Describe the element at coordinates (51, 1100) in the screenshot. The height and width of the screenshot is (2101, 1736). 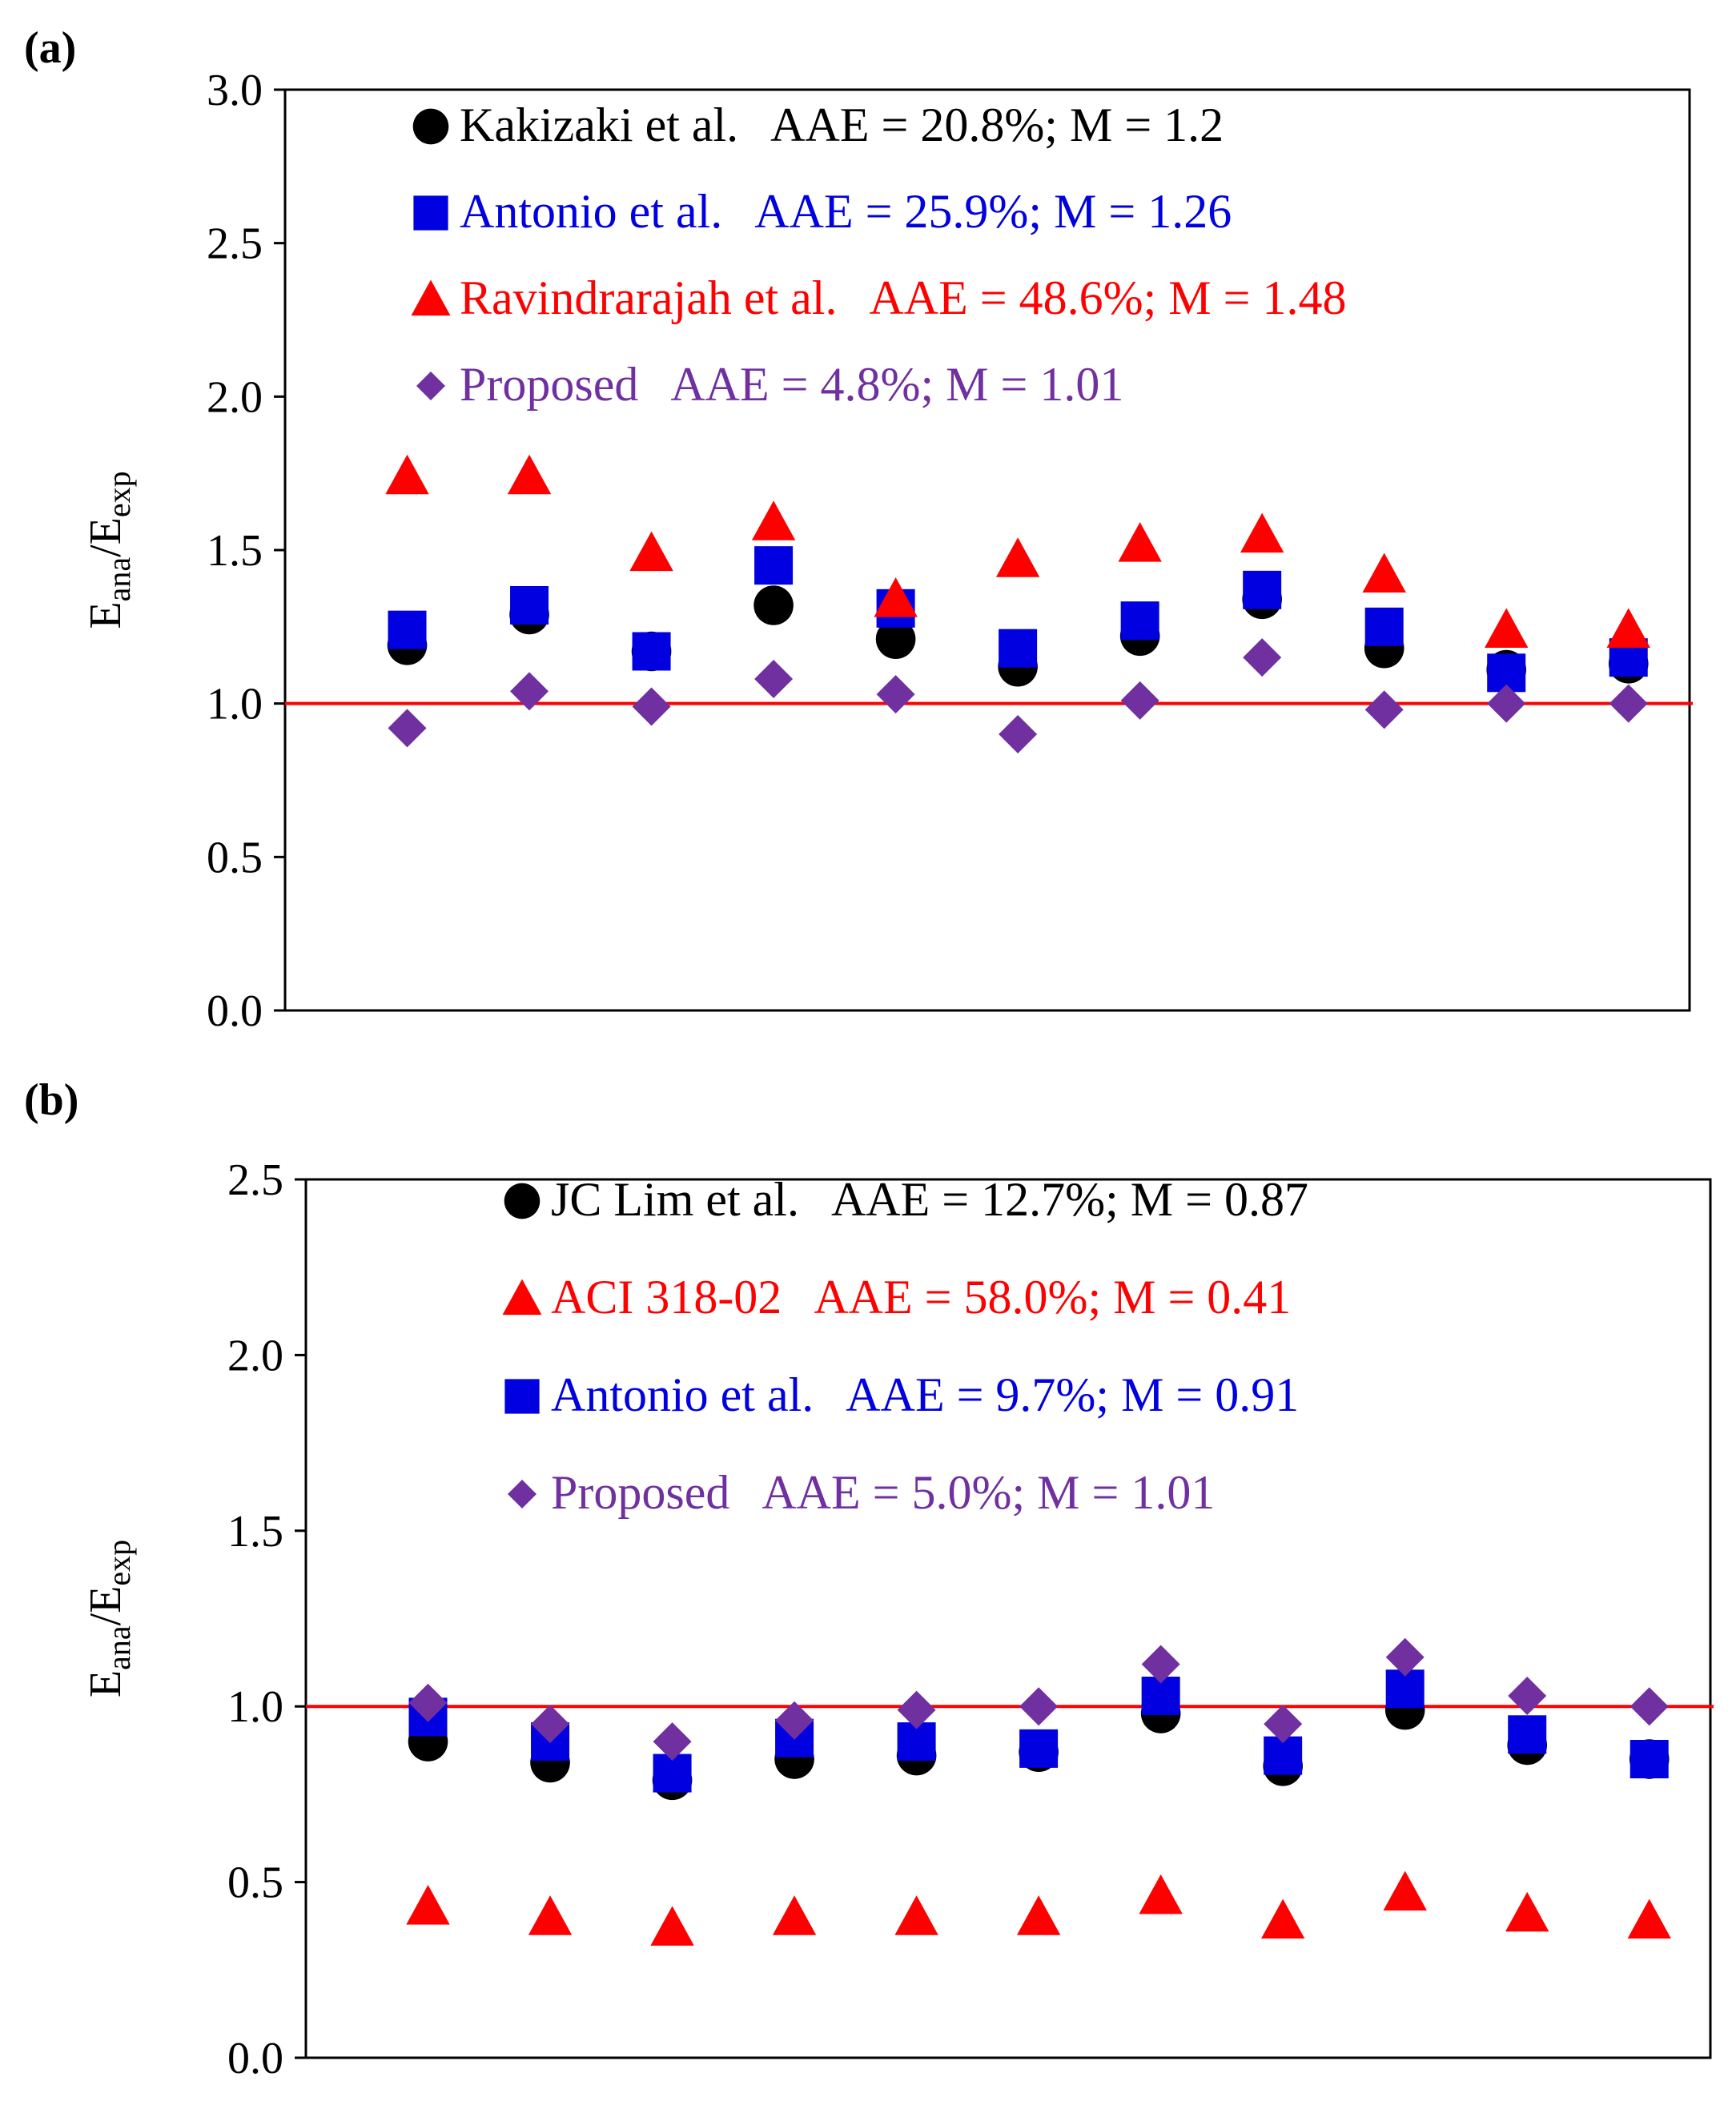
I see `panel-label: (b)` at that location.